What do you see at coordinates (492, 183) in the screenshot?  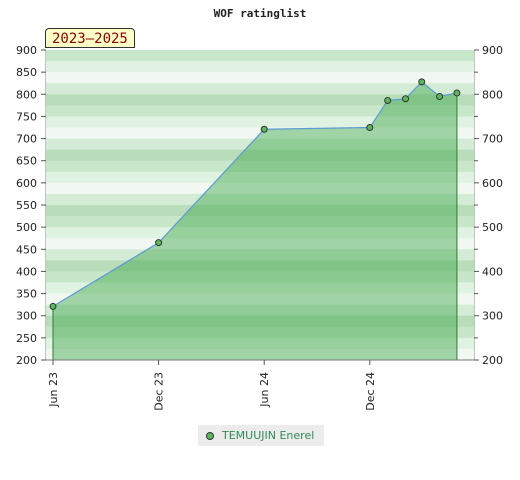 I see `y-right-tick-label: 600` at bounding box center [492, 183].